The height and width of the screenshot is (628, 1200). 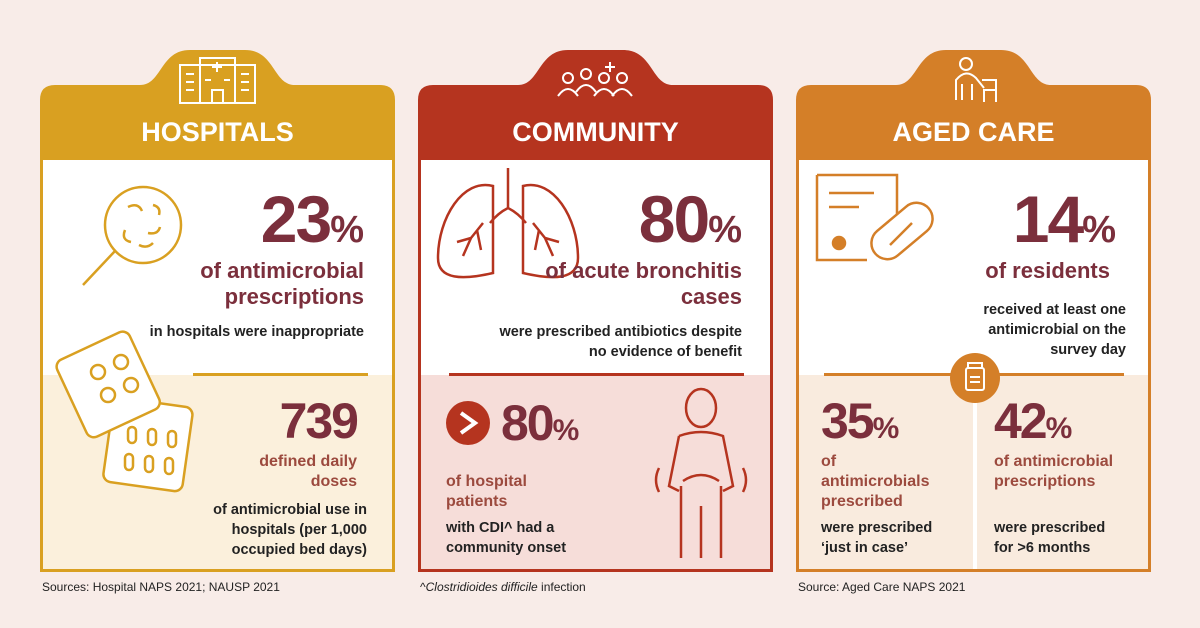 What do you see at coordinates (308, 471) in the screenshot?
I see `stat-label: defined daily doses` at bounding box center [308, 471].